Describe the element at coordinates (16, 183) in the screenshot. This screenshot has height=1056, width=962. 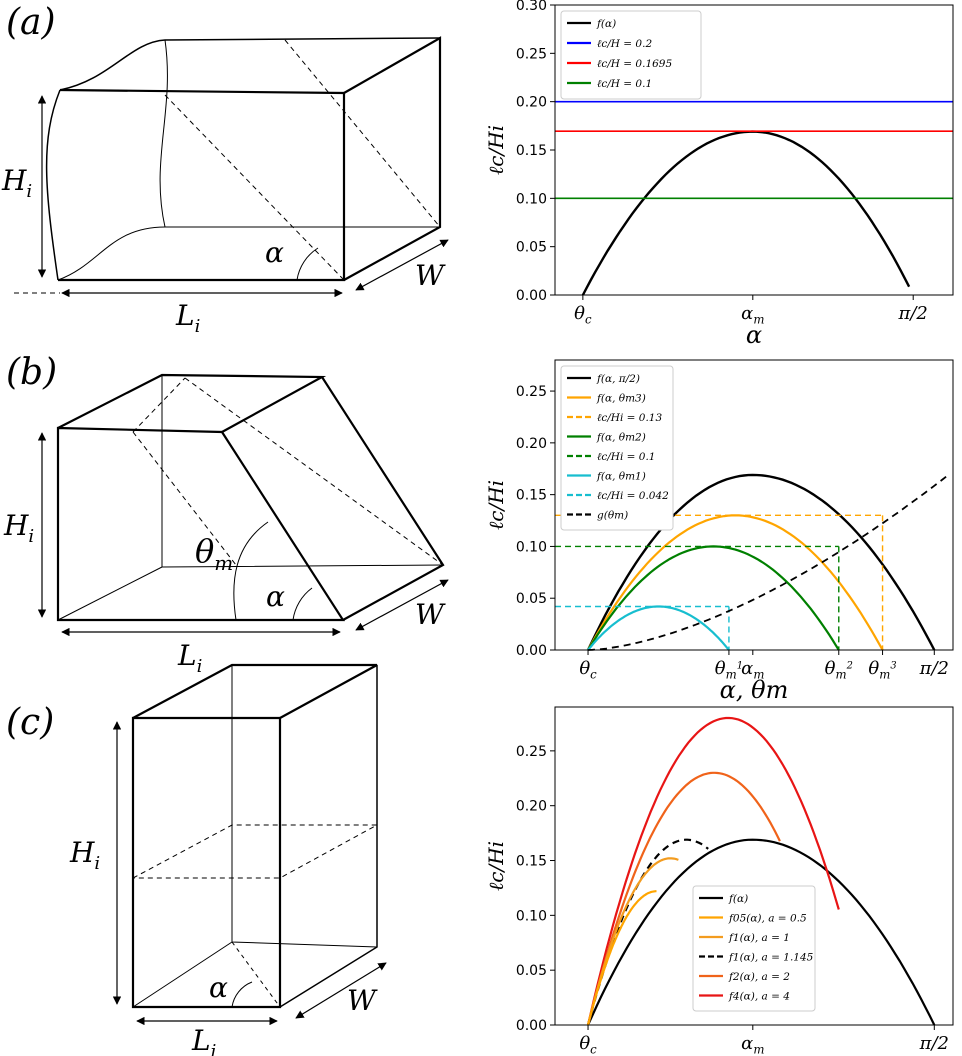
I see `diagram-a-height-label: Hi` at that location.